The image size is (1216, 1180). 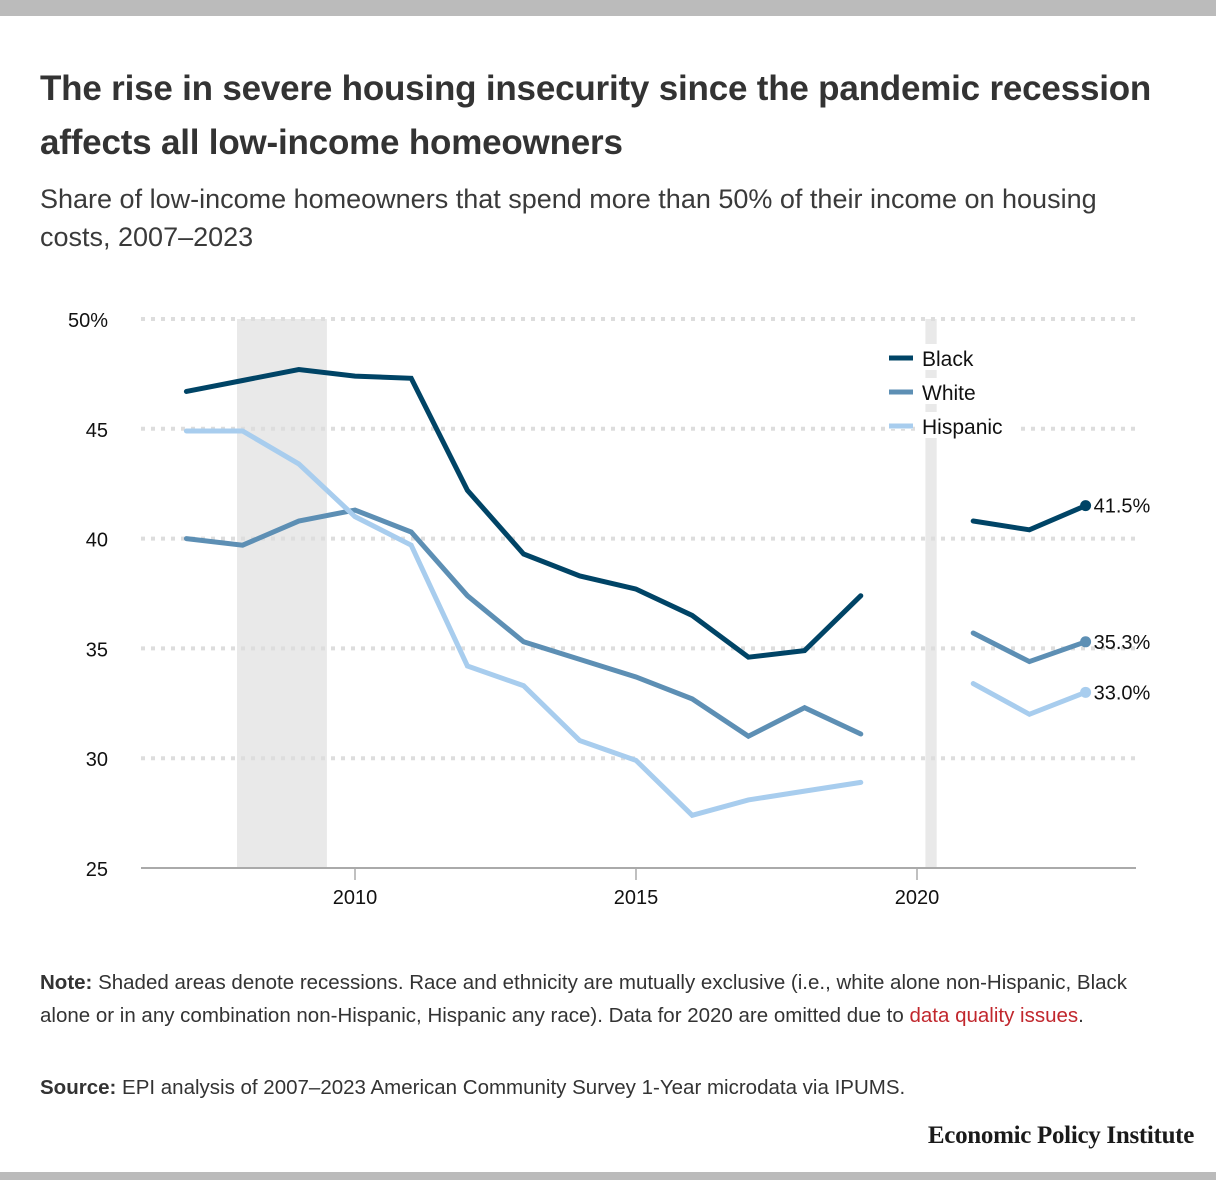 I want to click on epi-logo: Economic Policy Institute, so click(x=1060, y=1135).